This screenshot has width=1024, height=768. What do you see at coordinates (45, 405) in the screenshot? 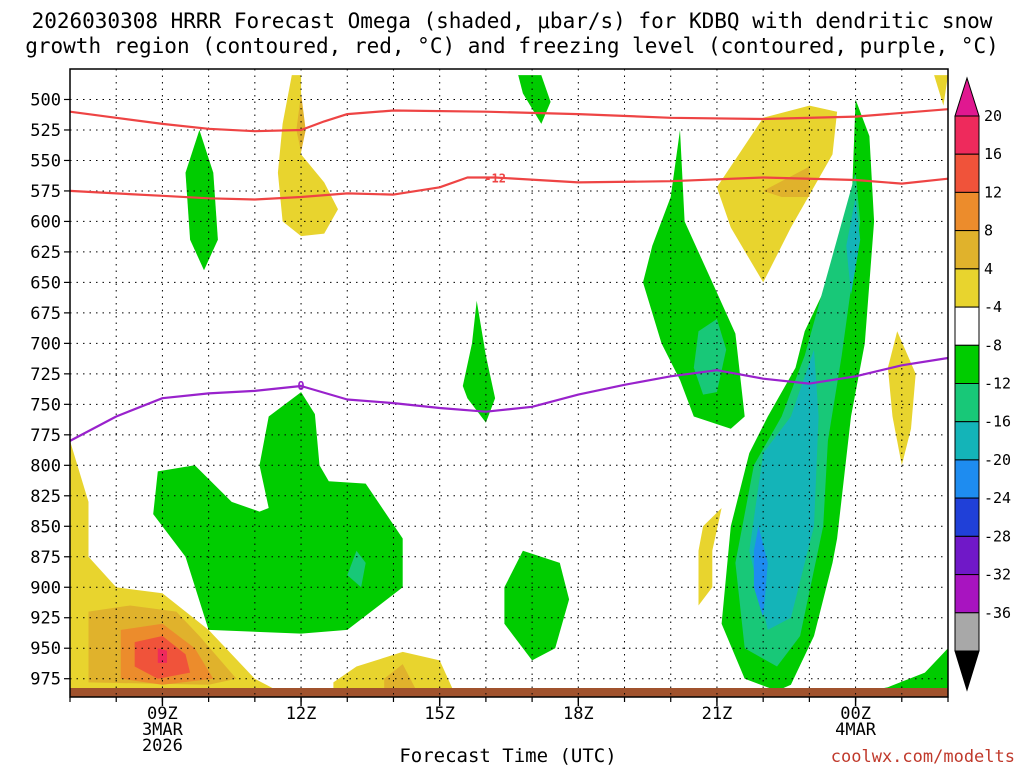
I see `y-tick-label-750: 750` at bounding box center [45, 405].